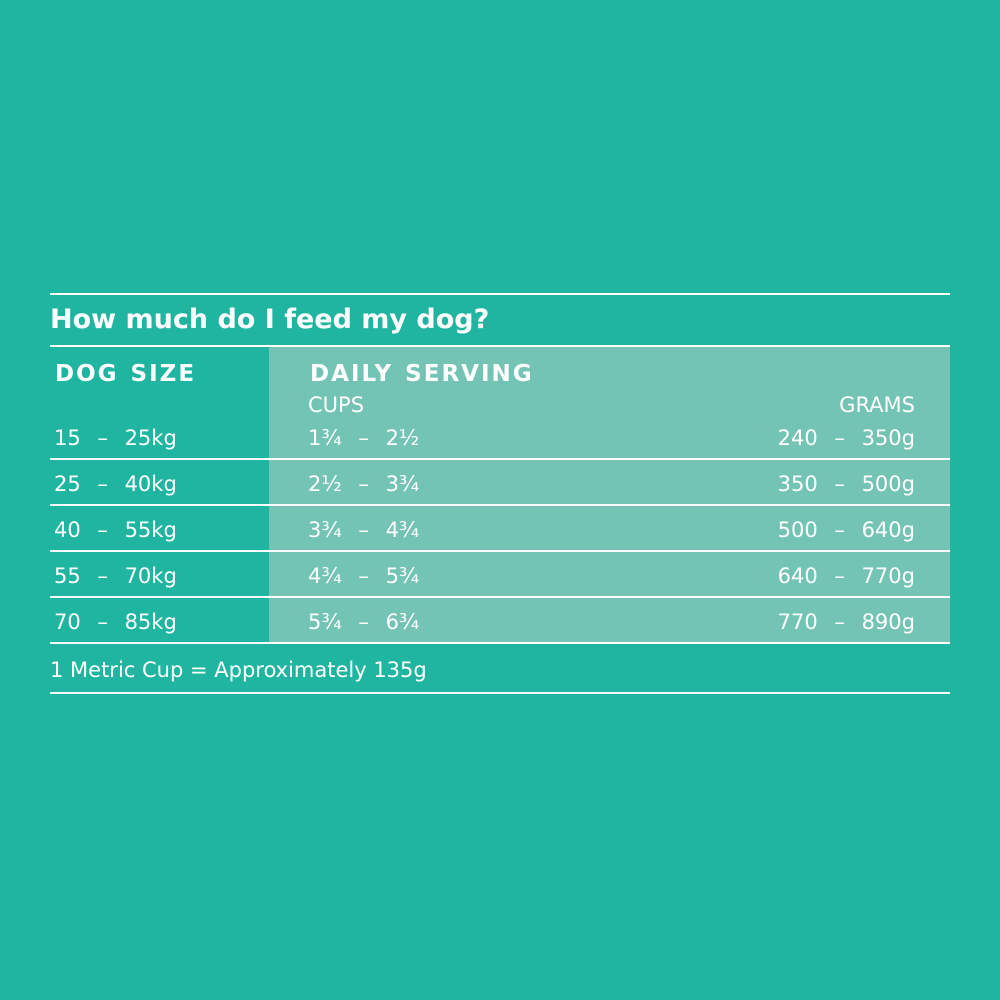 The width and height of the screenshot is (1000, 1000). What do you see at coordinates (846, 484) in the screenshot?
I see `grams-cell: 350 – 500g` at bounding box center [846, 484].